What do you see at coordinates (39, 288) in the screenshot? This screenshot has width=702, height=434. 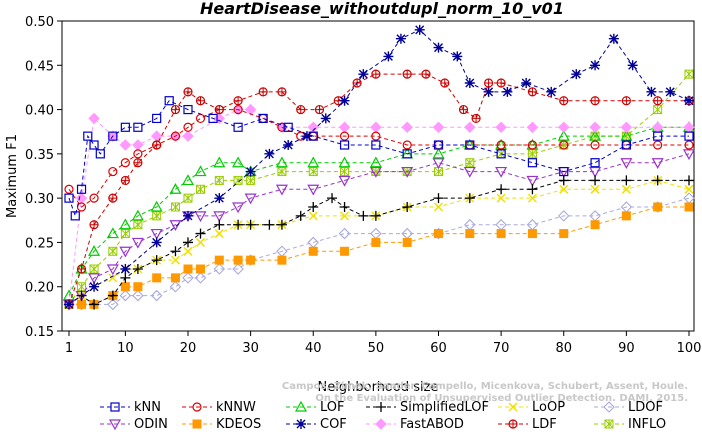 I see `y-tick-label: 0.20` at bounding box center [39, 288].